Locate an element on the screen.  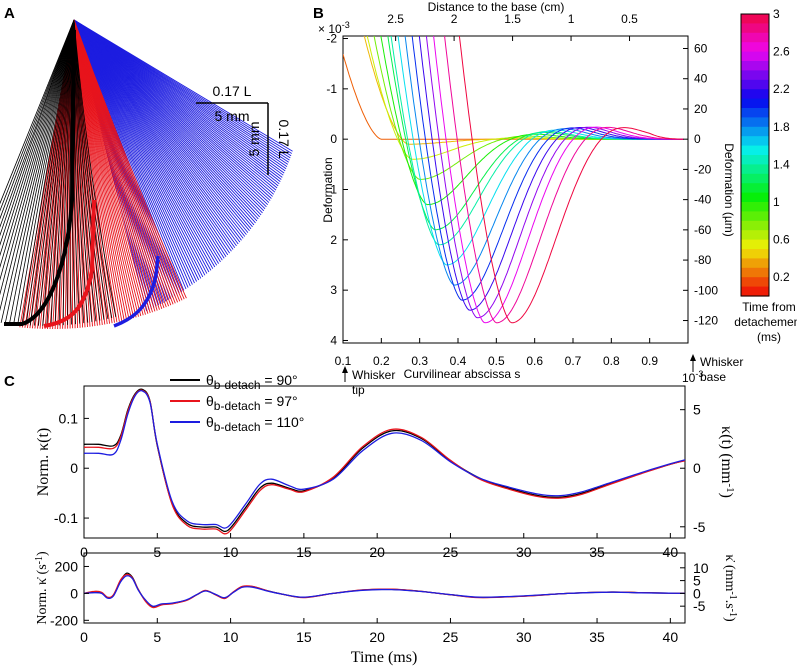
panel-c-label: C is located at coordinates (9, 381).